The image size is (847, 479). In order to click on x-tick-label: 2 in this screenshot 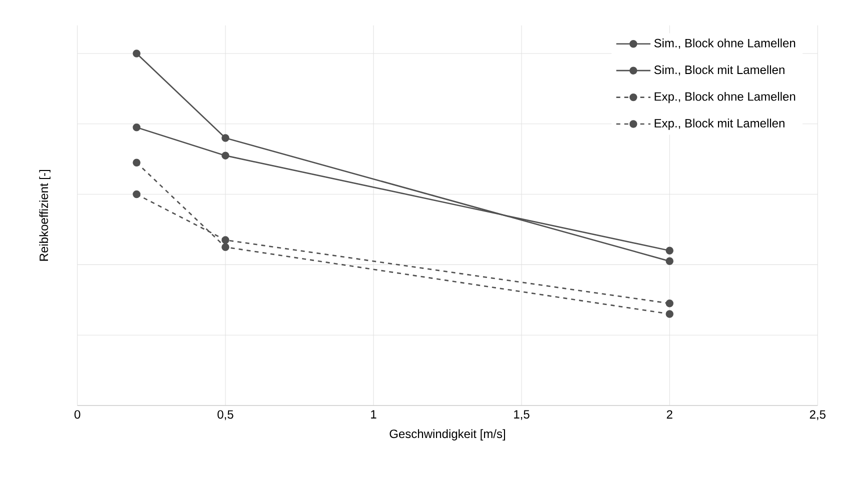, I will do `click(669, 414)`.